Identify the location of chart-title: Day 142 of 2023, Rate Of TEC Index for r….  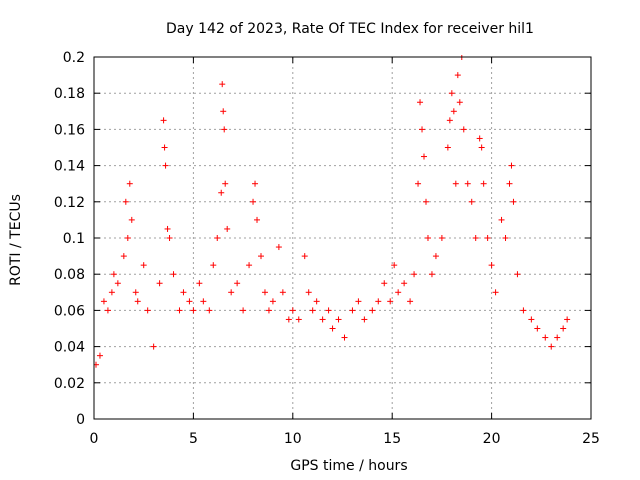
(350, 29).